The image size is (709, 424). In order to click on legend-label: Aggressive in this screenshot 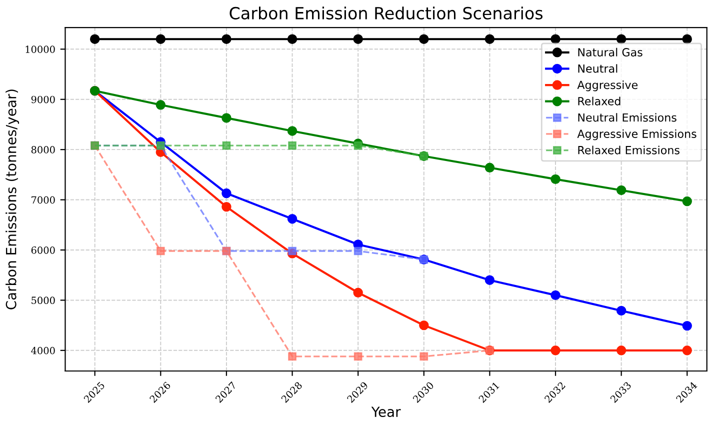, I will do `click(607, 86)`.